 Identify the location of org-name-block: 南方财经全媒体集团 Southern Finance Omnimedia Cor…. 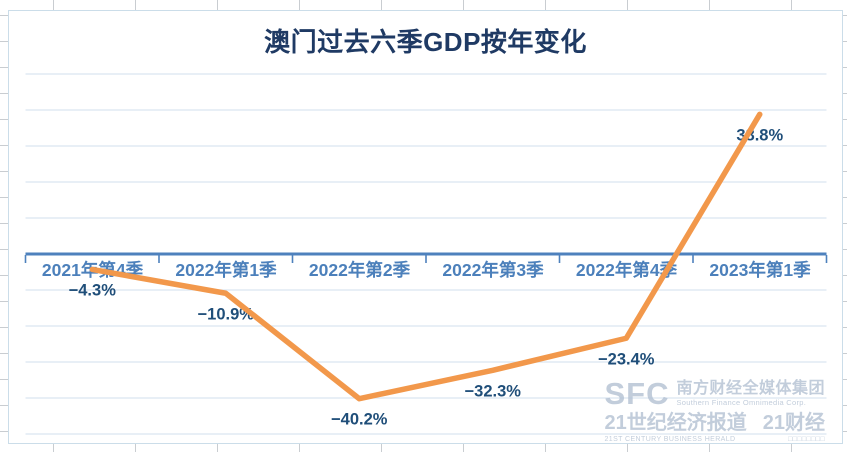
(750, 393).